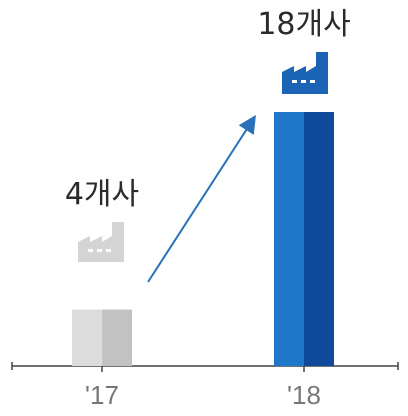 Image resolution: width=408 pixels, height=416 pixels. What do you see at coordinates (201, 198) in the screenshot?
I see `growth-arrow` at bounding box center [201, 198].